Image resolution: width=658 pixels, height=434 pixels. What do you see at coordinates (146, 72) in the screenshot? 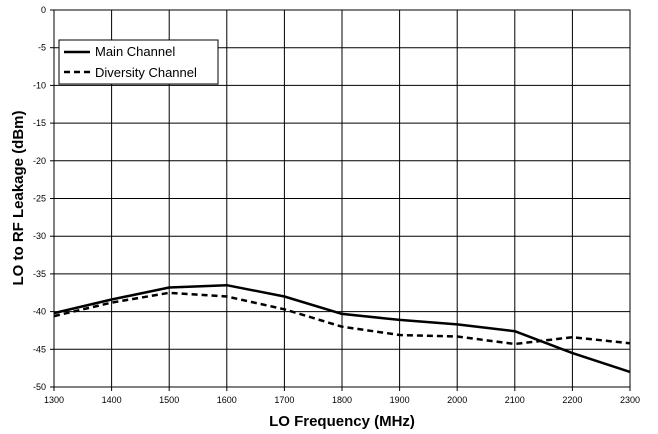
I see `legend-label-diversity-channel: Diversity Channel` at bounding box center [146, 72].